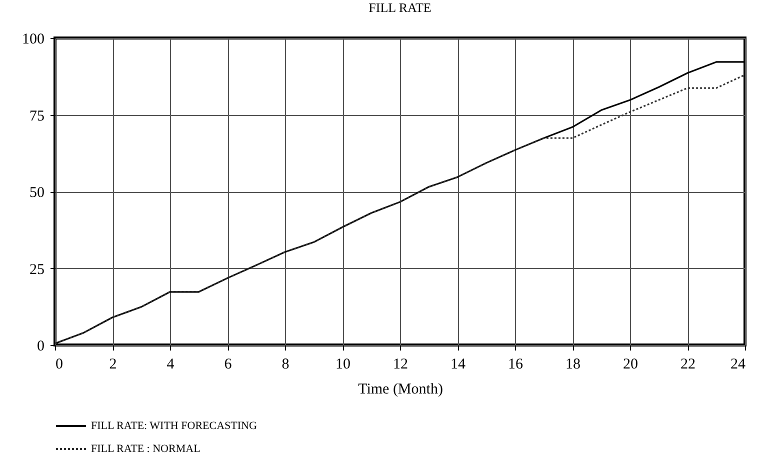 The height and width of the screenshot is (475, 759). Describe the element at coordinates (688, 364) in the screenshot. I see `x-tick-label: 22` at that location.